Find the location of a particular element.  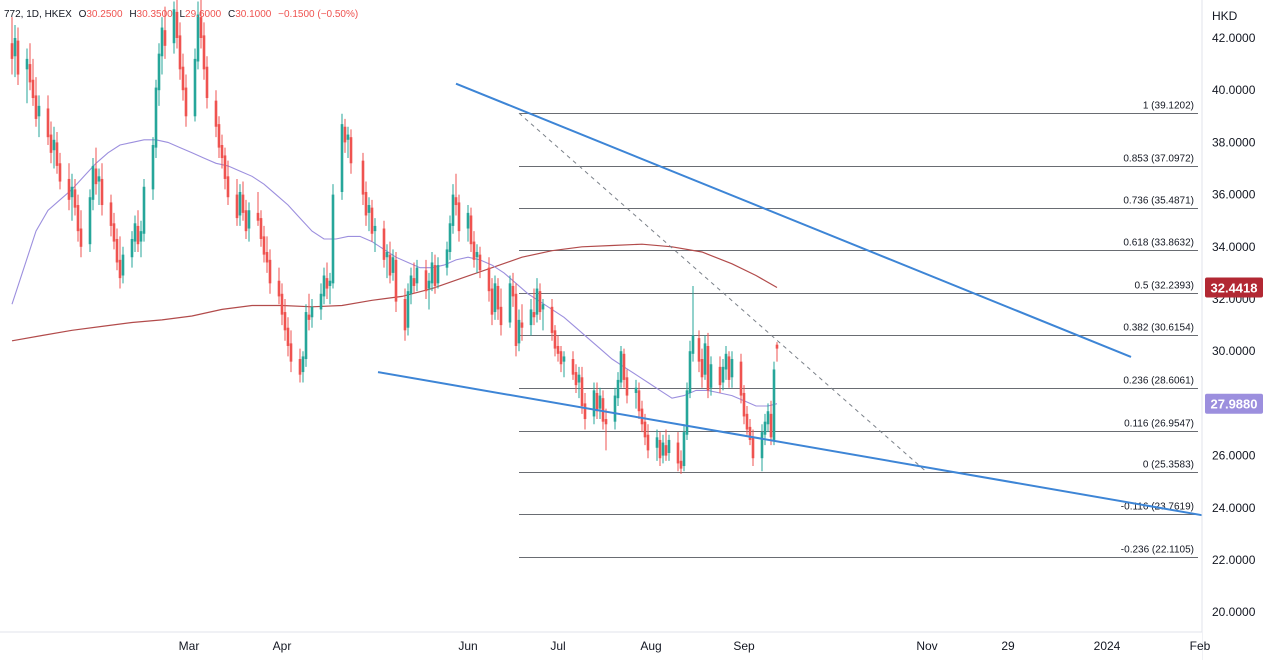

date-tick-label: 29 is located at coordinates (1008, 646).